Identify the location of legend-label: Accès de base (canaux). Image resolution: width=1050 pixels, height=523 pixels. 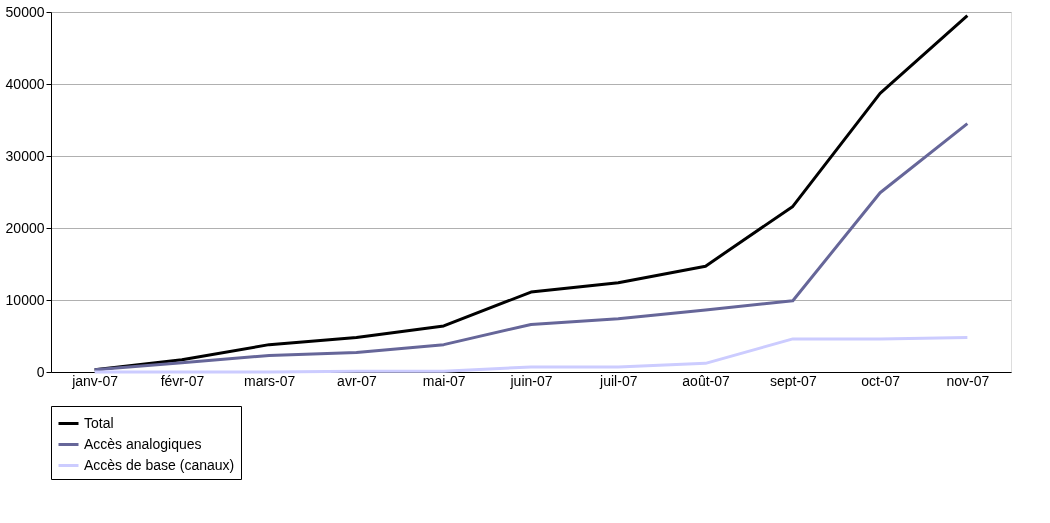
(159, 464).